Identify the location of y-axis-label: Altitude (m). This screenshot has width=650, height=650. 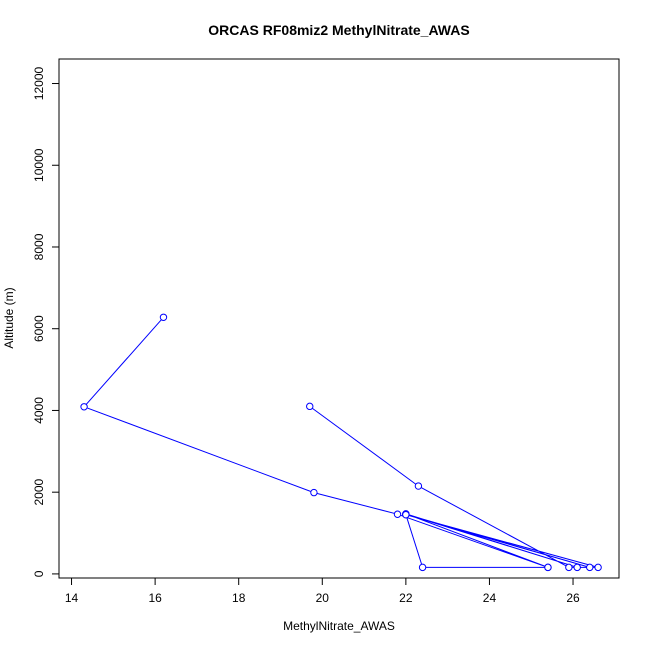
(9, 317).